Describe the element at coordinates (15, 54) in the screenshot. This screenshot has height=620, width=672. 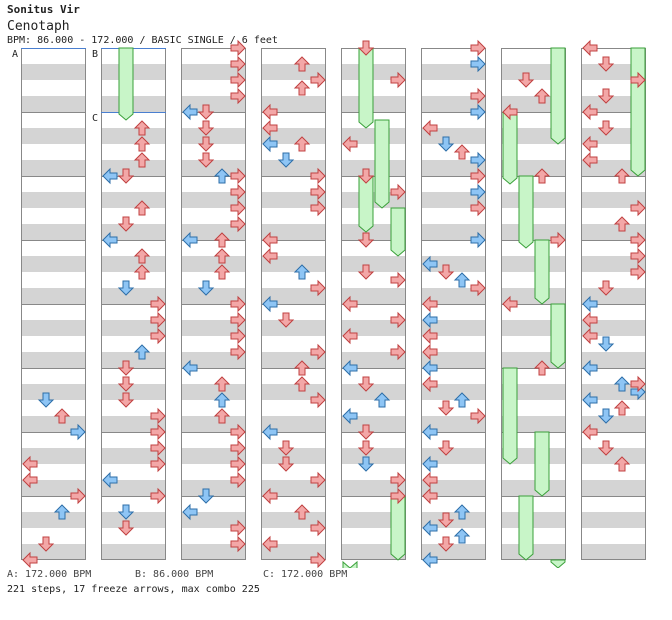
I see `bpm-marker-a: A` at that location.